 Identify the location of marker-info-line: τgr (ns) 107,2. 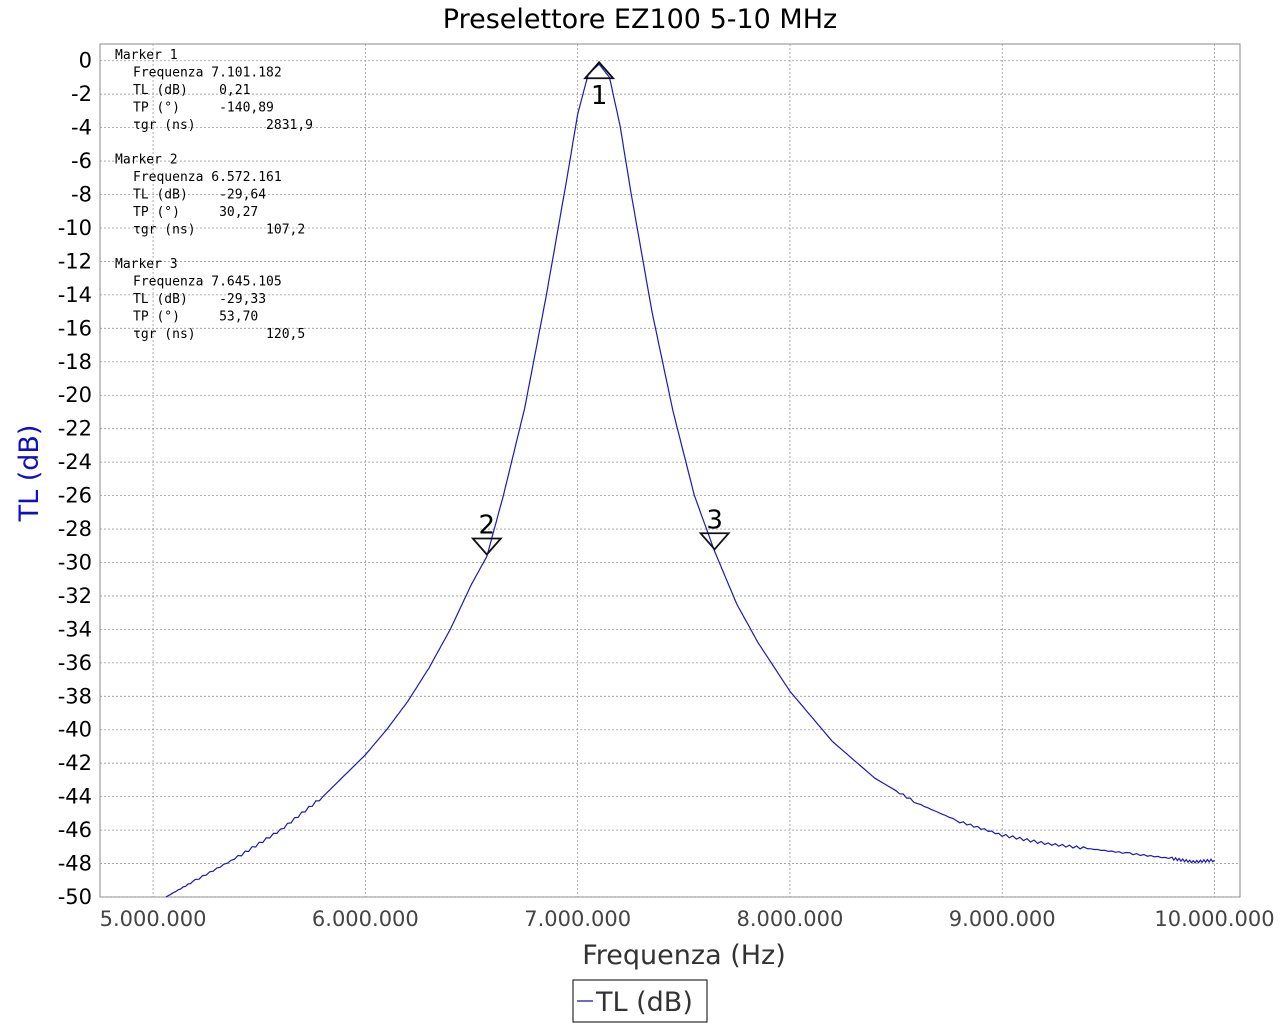
(219, 230).